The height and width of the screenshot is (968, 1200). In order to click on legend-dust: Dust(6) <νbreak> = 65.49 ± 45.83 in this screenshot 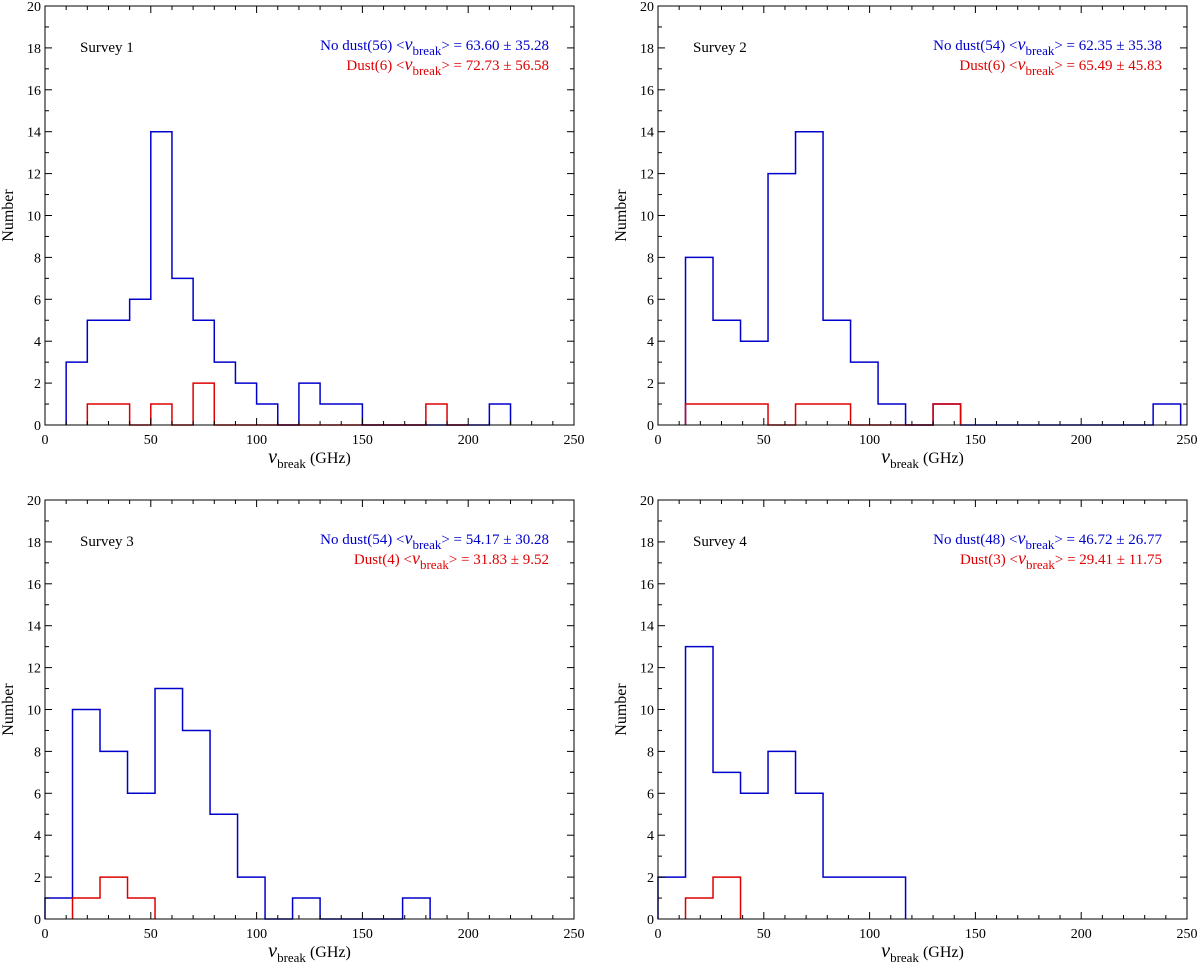, I will do `click(1060, 66)`.